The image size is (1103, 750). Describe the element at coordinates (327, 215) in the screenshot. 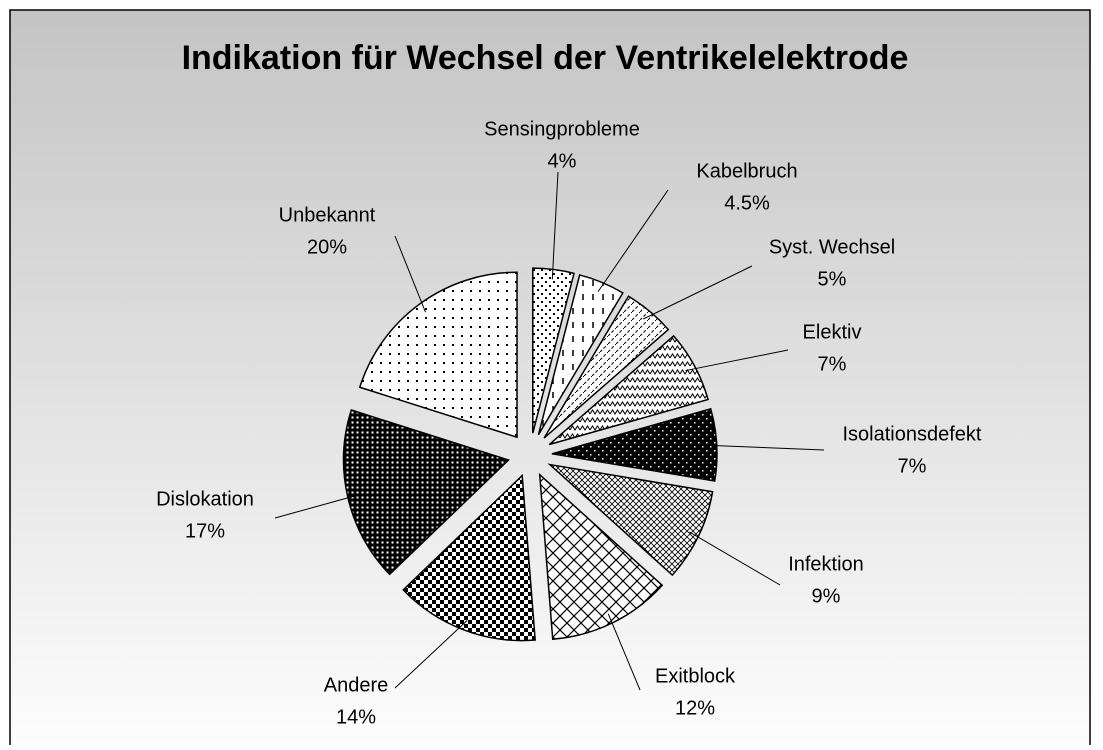

I see `slice-label: Unbekannt` at that location.